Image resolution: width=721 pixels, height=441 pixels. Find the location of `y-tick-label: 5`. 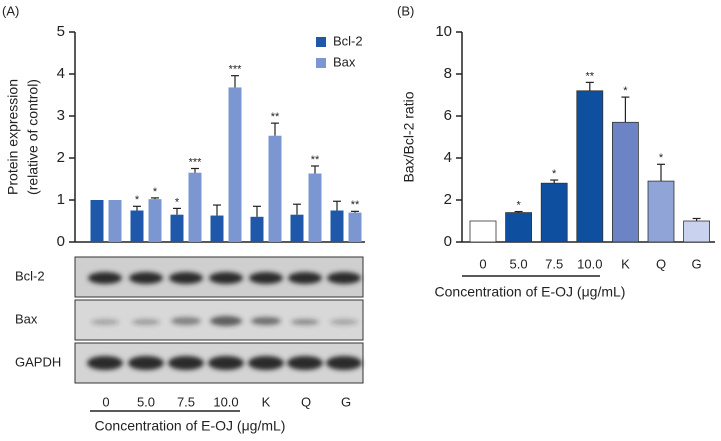

y-tick-label: 5 is located at coordinates (61, 31).